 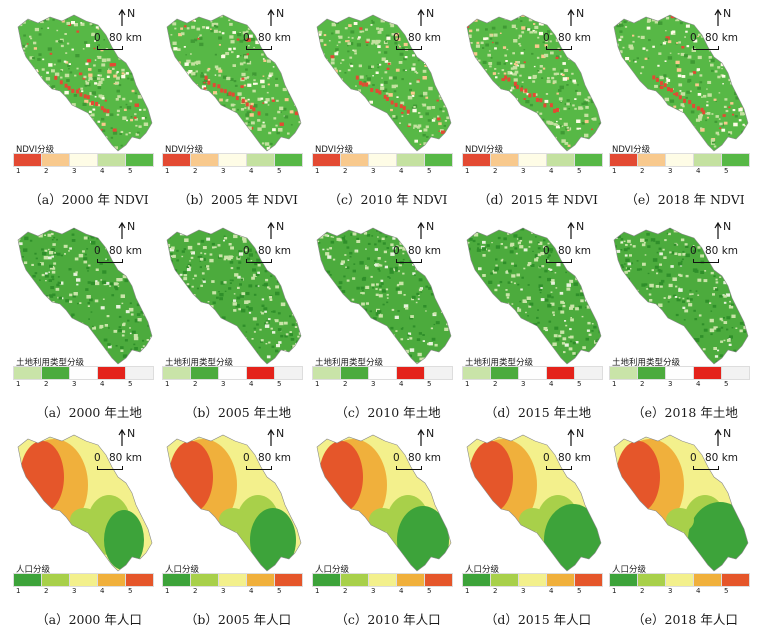 I want to click on map-caption: （a）2000 年人口, so click(x=89, y=618).